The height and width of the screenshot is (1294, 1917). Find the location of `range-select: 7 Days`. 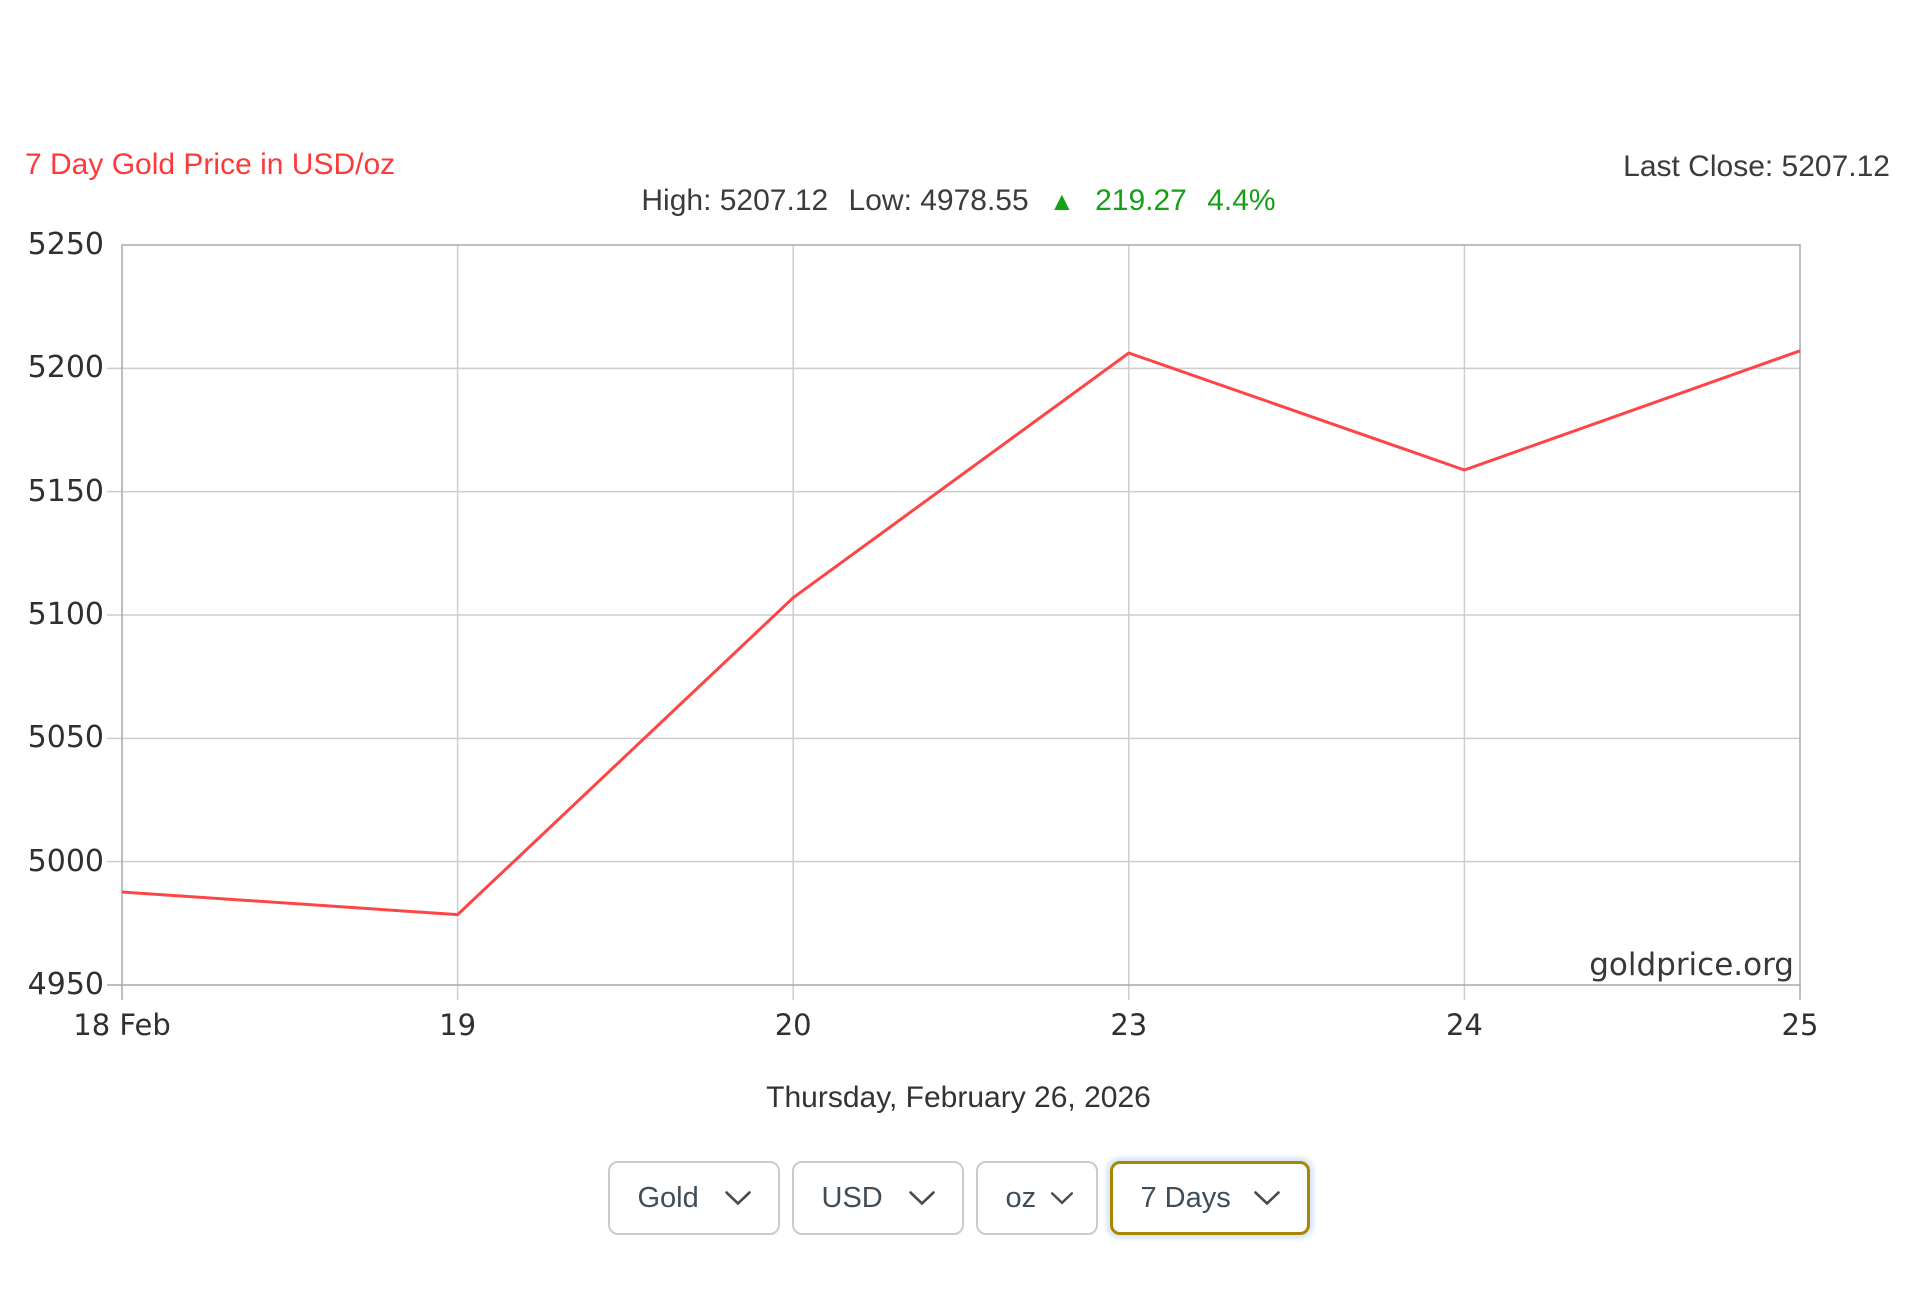

range-select: 7 Days is located at coordinates (1209, 1198).